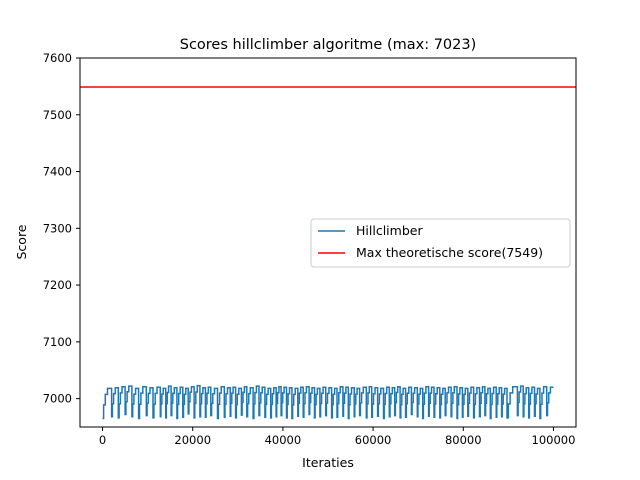  Describe the element at coordinates (554, 440) in the screenshot. I see `x-tick-label: 100000` at that location.